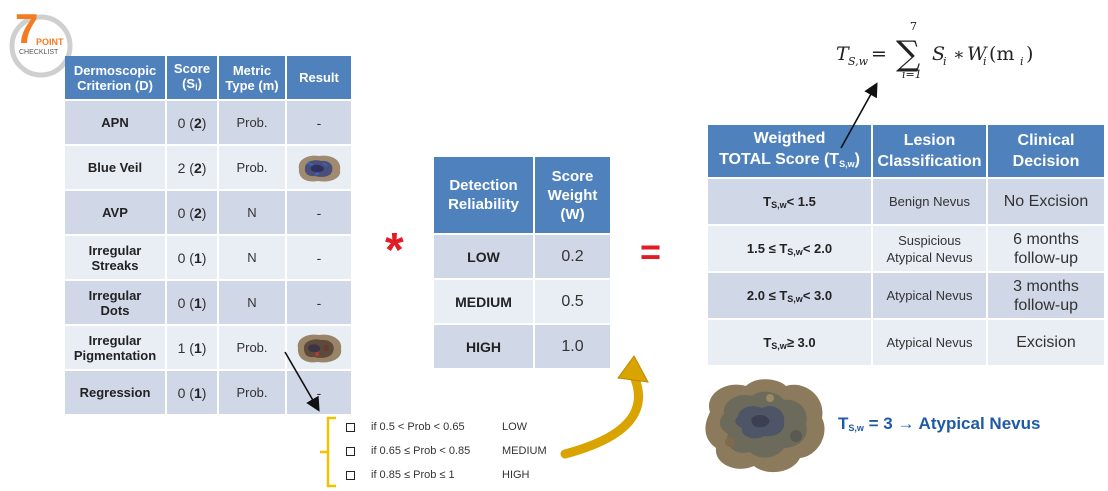 The height and width of the screenshot is (491, 1108). Describe the element at coordinates (115, 122) in the screenshot. I see `criterion-name: APN` at that location.